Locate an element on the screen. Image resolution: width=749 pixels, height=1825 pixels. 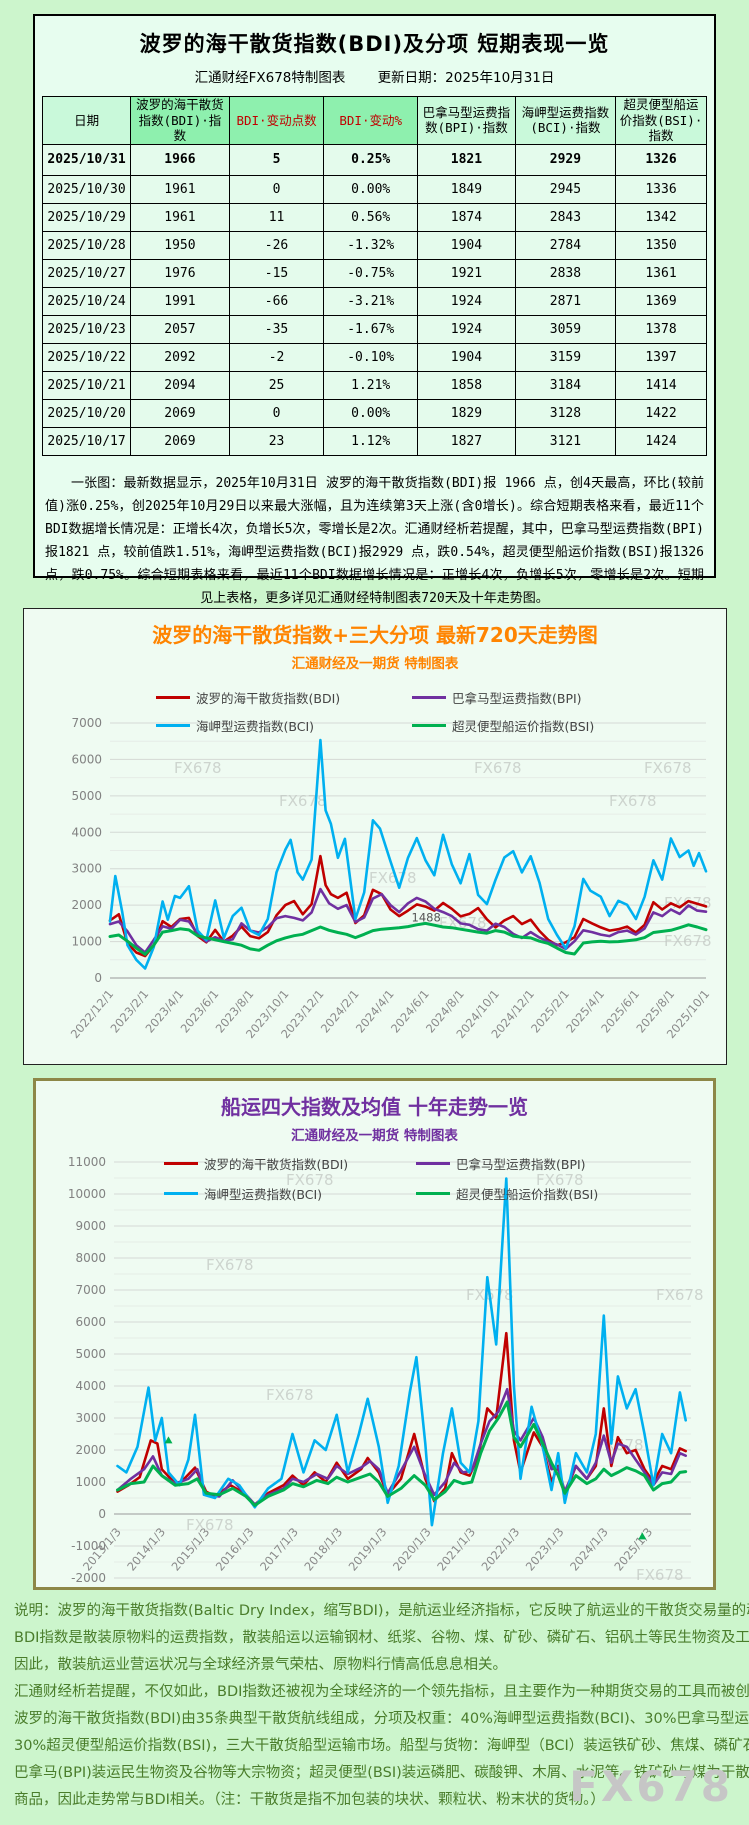
x-tick-label: 2023/1/3 is located at coordinates (545, 1549).